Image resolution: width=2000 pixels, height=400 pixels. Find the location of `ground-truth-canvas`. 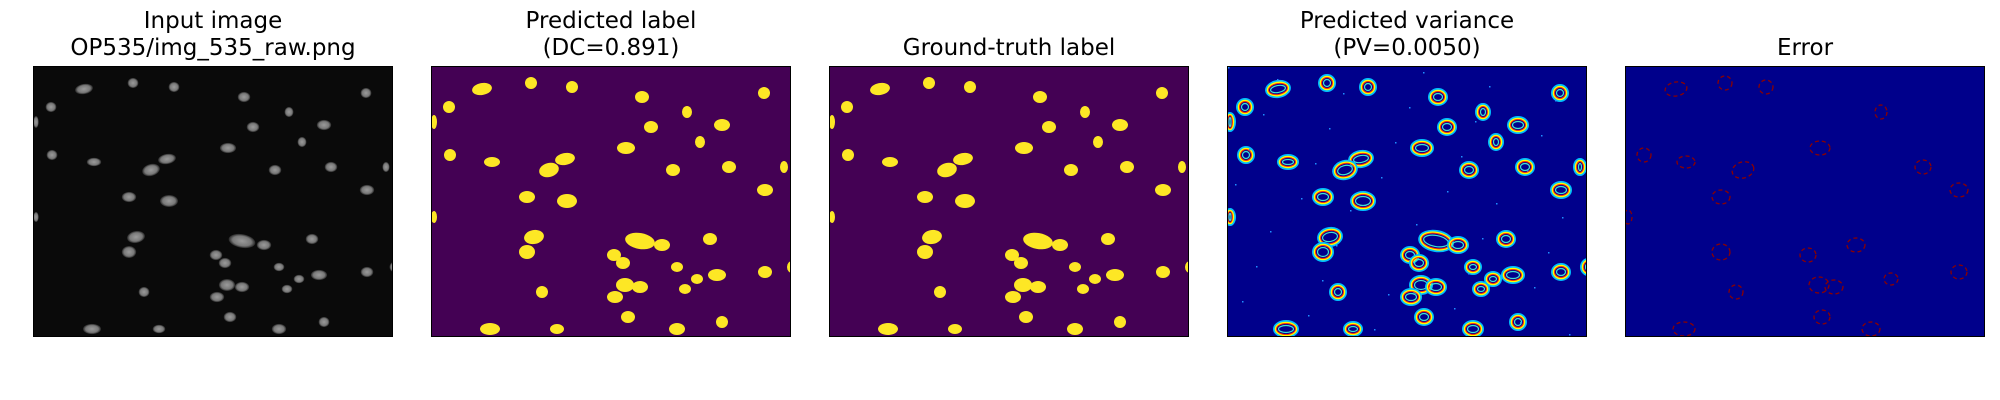

ground-truth-canvas is located at coordinates (1009, 201).